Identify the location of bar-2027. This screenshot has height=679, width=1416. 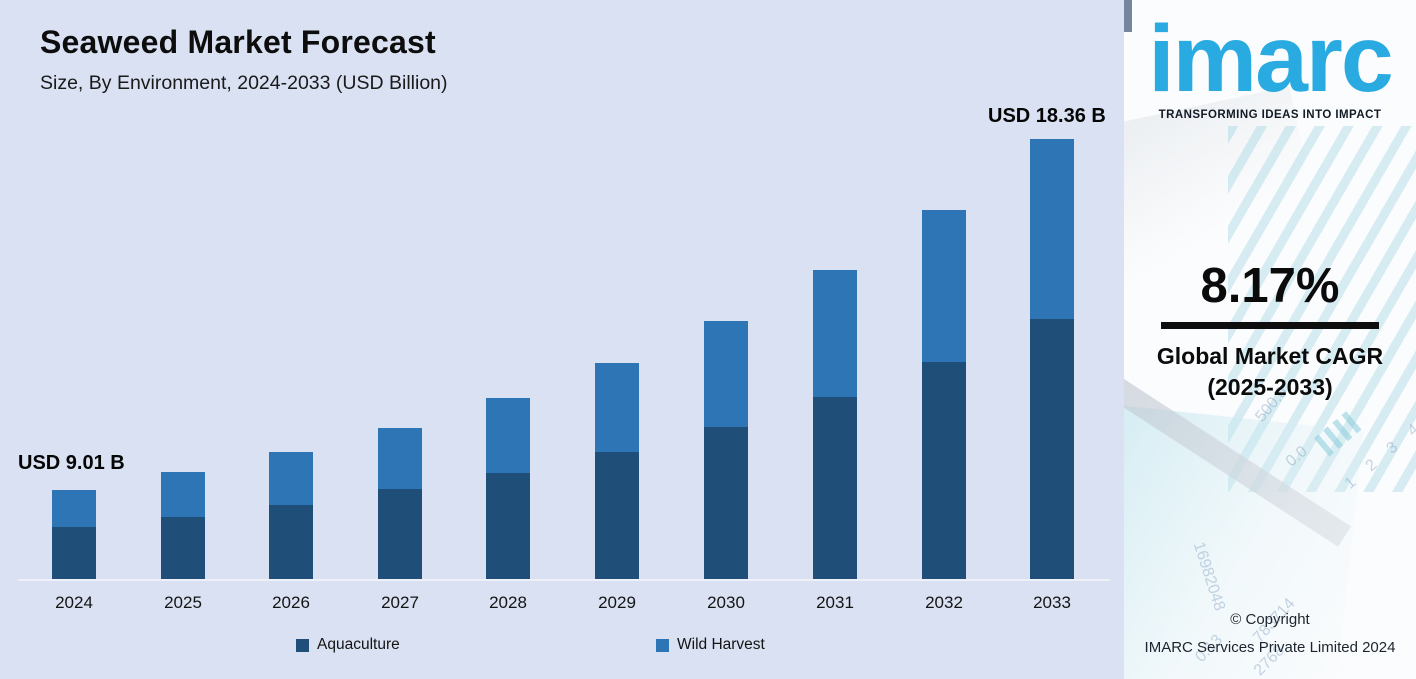
(400, 503).